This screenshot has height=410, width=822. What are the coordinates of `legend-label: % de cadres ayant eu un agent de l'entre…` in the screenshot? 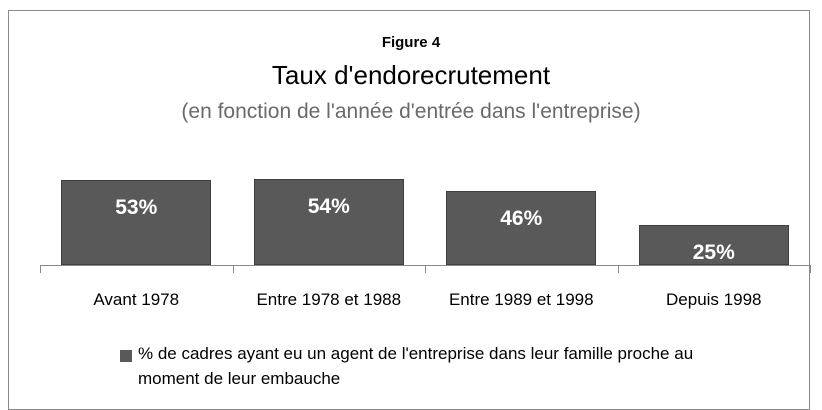 It's located at (416, 366).